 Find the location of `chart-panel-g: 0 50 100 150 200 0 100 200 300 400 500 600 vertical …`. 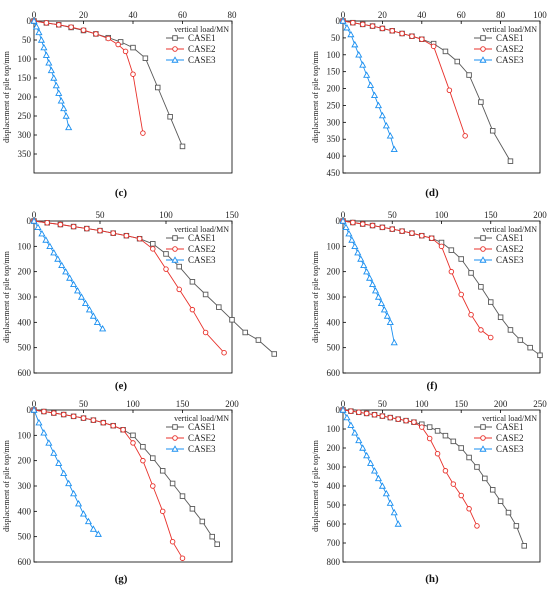

chart-panel-g: 0 50 100 150 200 0 100 200 300 400 500 600 vertical … is located at coordinates (120, 492).